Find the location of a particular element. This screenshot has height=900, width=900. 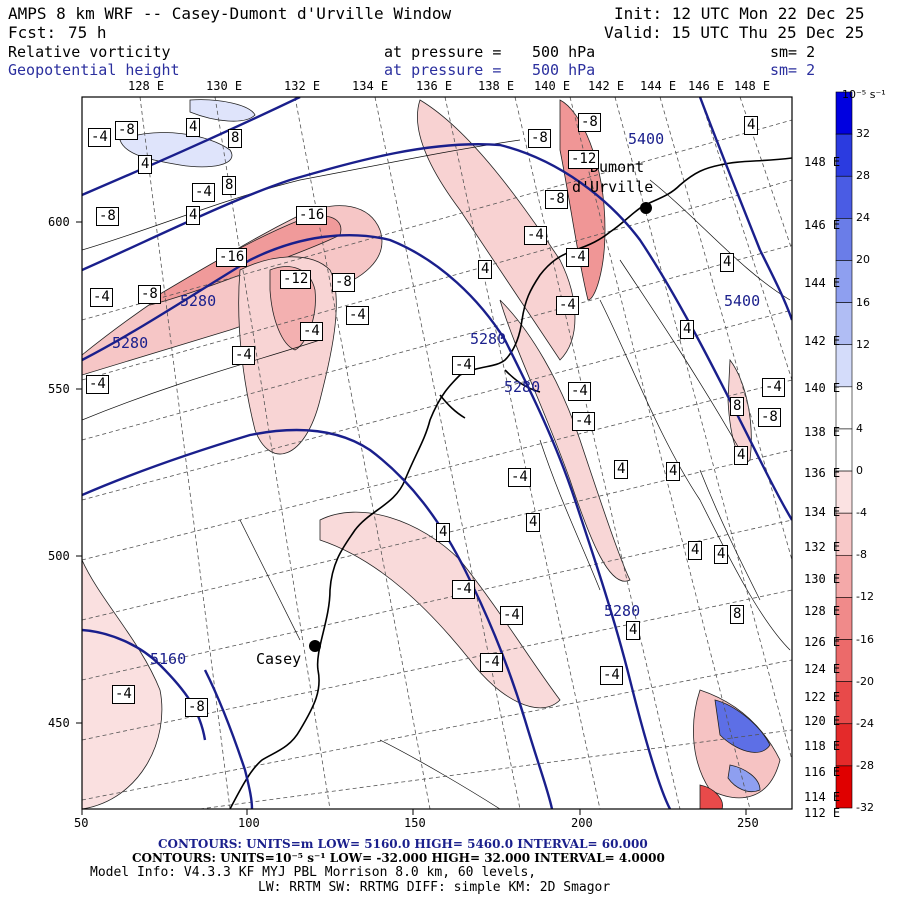

colorbar-tick-label: -28 is located at coordinates (865, 765).